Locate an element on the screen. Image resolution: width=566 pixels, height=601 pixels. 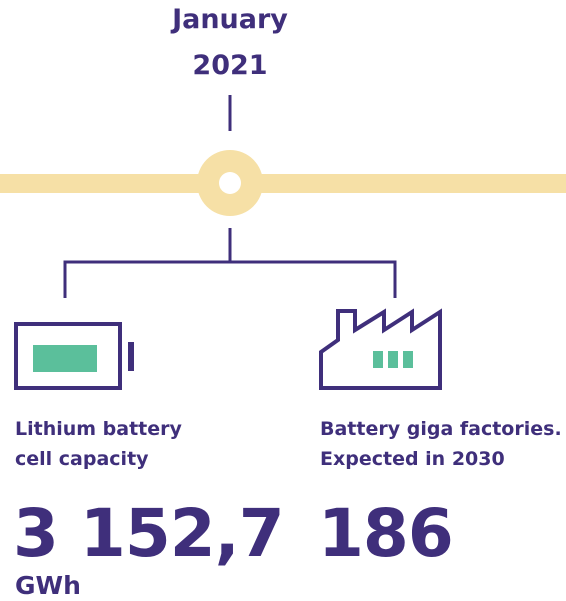
item-label: Battery giga factories. is located at coordinates (441, 429).